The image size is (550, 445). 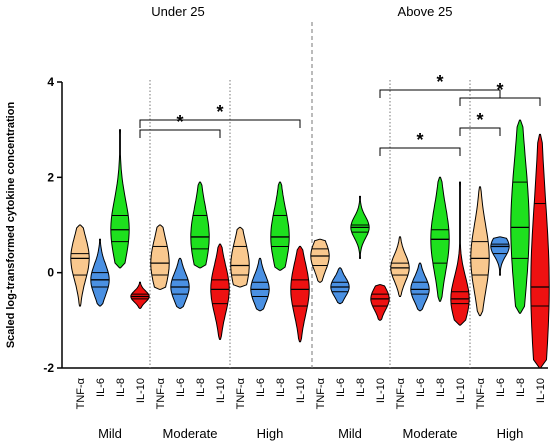 I want to click on y-tick-label: -2, so click(x=48, y=368).